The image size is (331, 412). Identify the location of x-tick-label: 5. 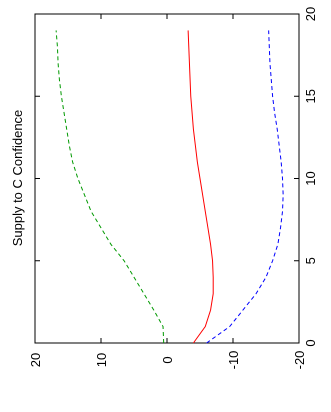
(310, 260).